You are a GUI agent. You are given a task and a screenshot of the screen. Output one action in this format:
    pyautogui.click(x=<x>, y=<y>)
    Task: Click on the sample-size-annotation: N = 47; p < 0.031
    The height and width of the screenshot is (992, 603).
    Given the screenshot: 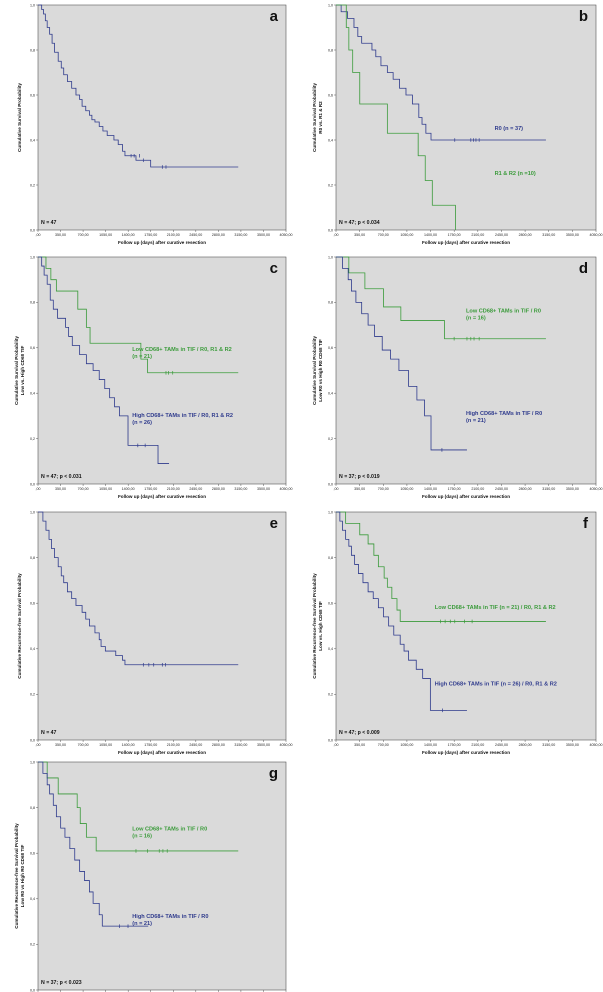 What is the action you would take?
    pyautogui.click(x=61, y=477)
    